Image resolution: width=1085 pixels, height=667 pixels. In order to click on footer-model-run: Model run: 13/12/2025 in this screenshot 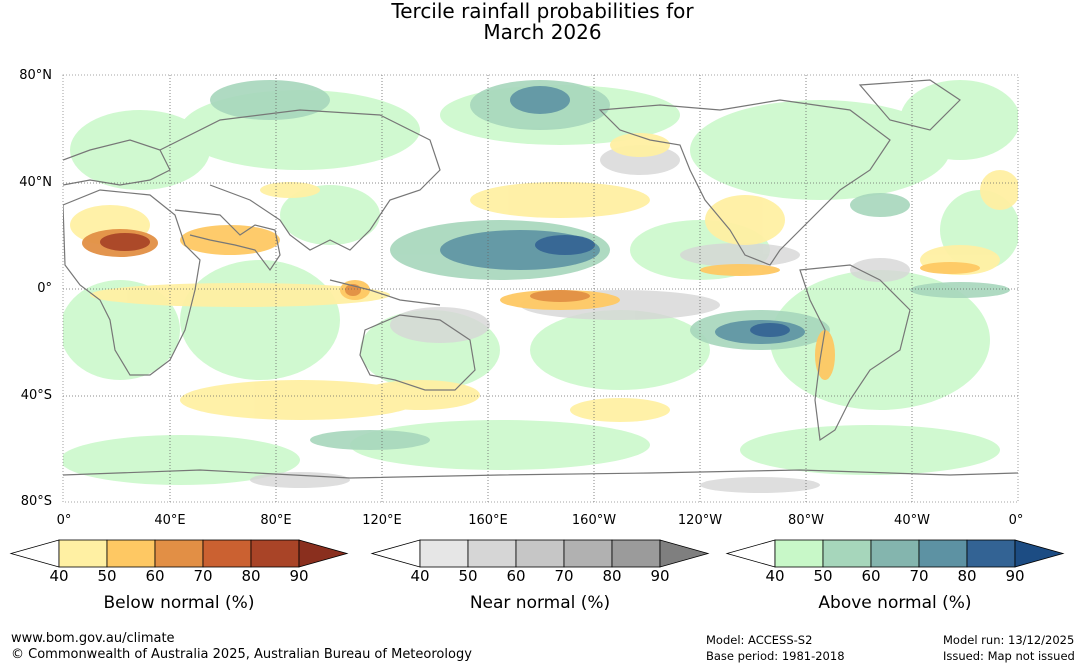, I will do `click(1009, 640)`.